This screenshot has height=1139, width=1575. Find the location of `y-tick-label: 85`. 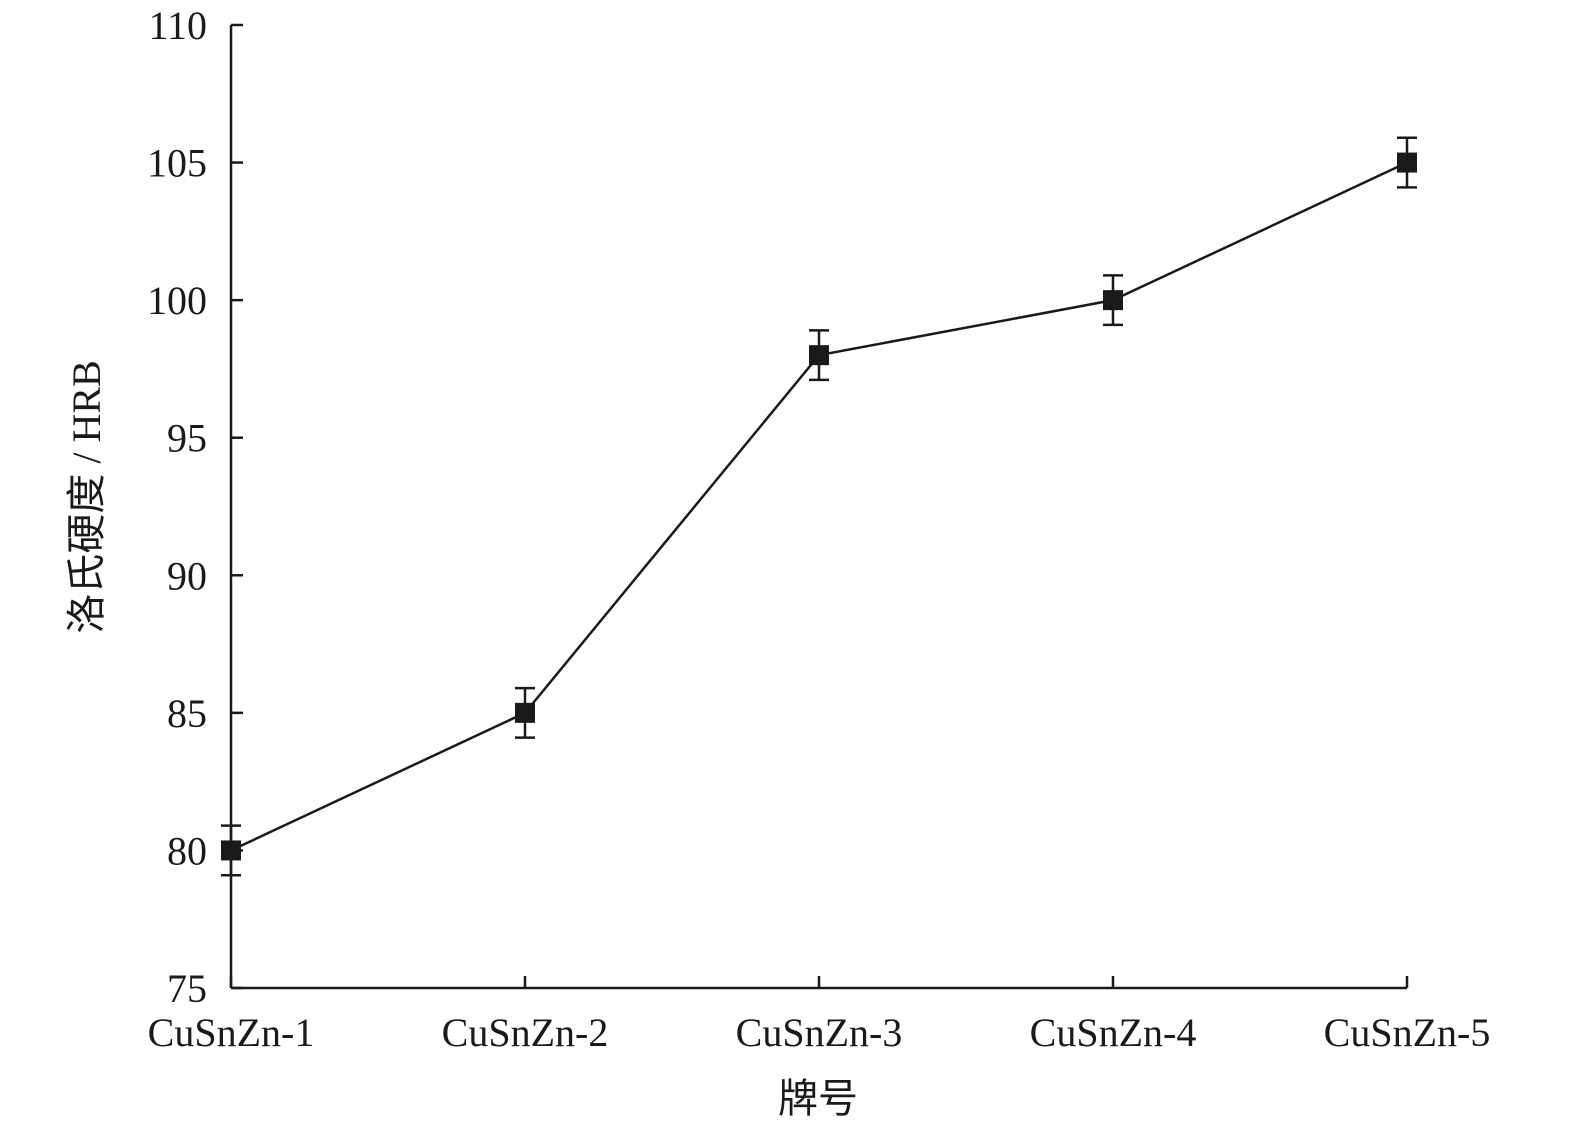

y-tick-label: 85 is located at coordinates (187, 713).